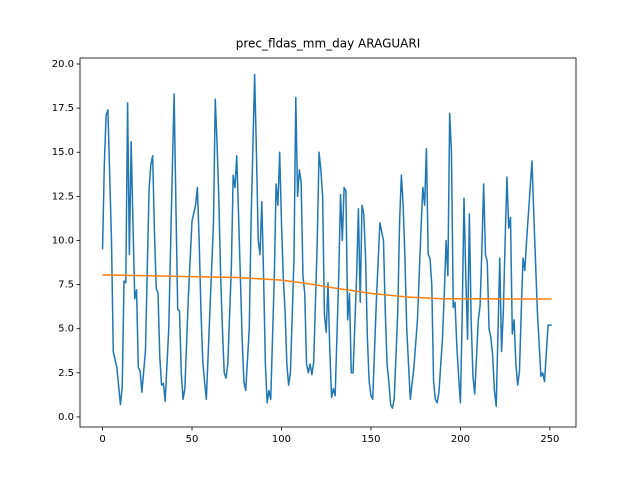 The width and height of the screenshot is (640, 480). I want to click on x-tick-label: 0, so click(102, 439).